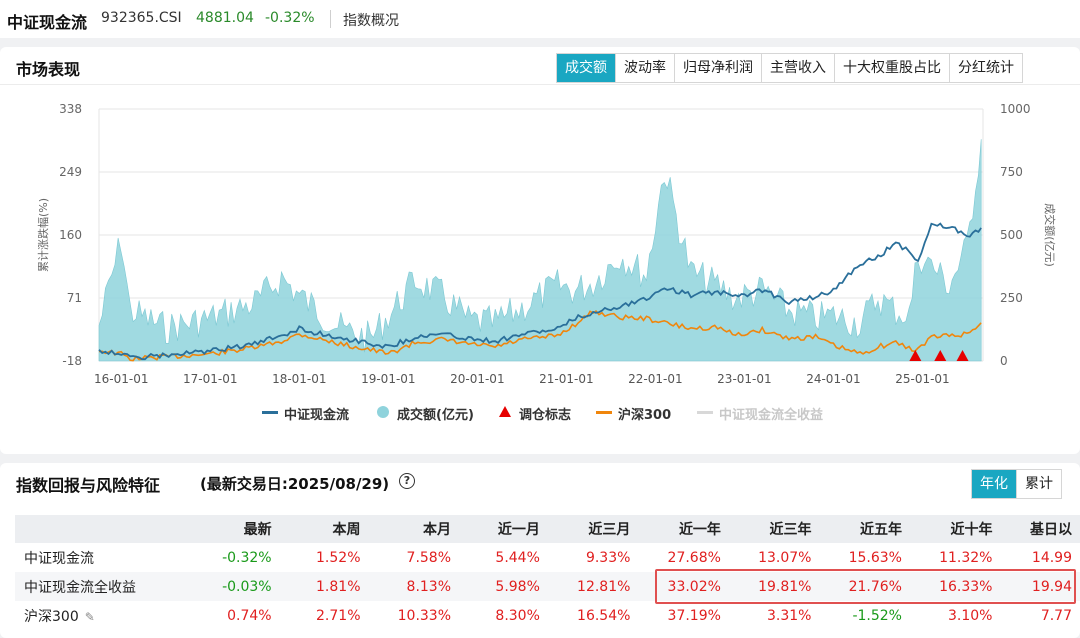 This screenshot has height=638, width=1080. I want to click on x-tick-label: 17-01-01, so click(210, 379).